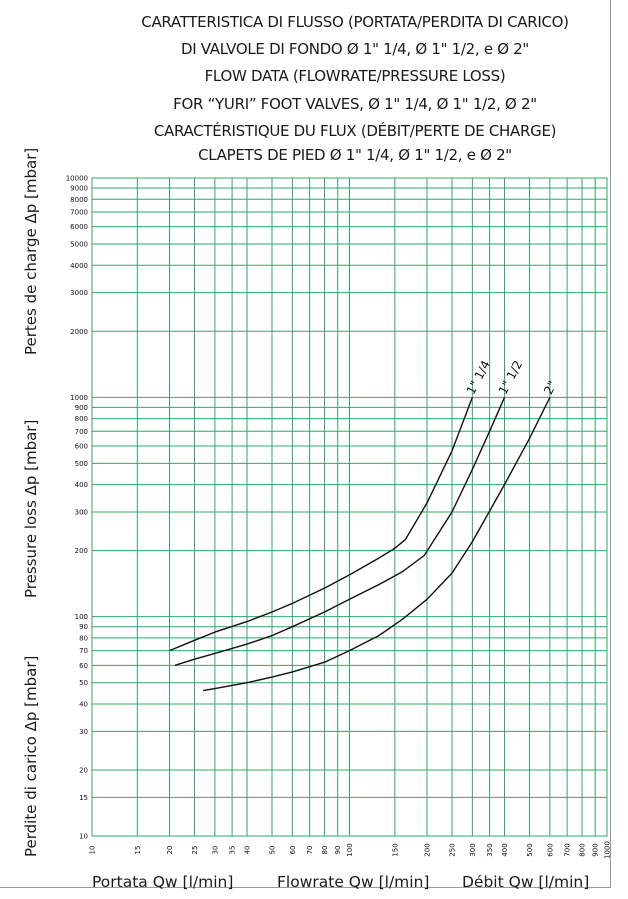 This screenshot has height=899, width=628. I want to click on x-tick-label: 300, so click(473, 849).